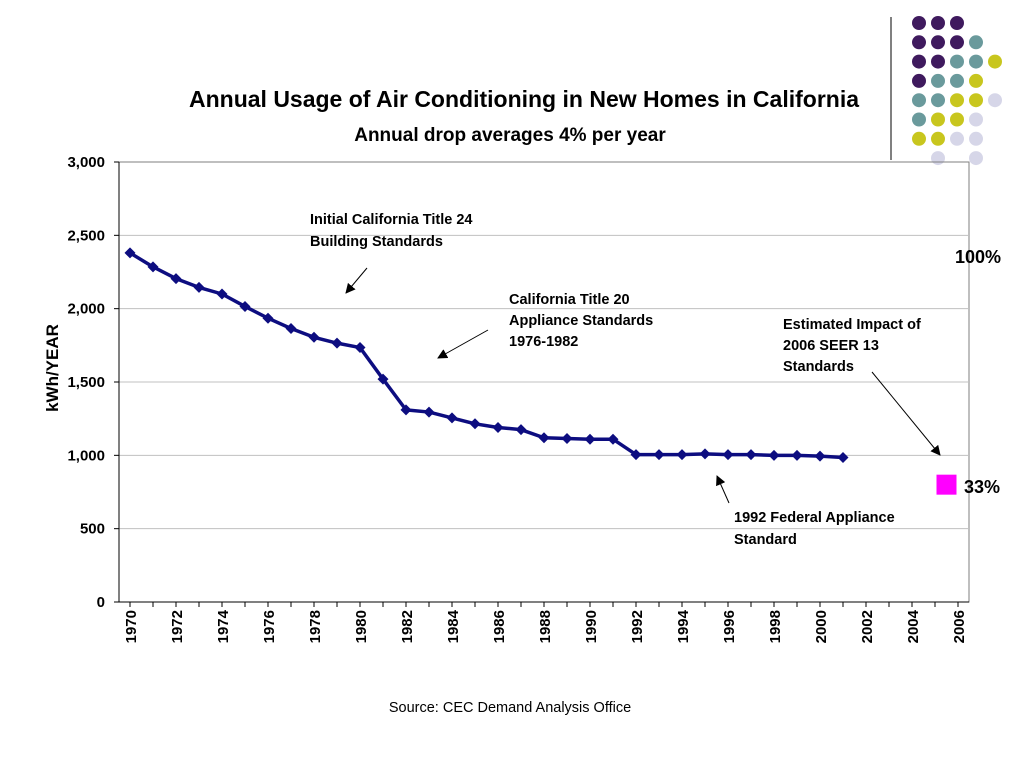 Image resolution: width=1024 pixels, height=768 pixels. What do you see at coordinates (569, 300) in the screenshot?
I see `annotation-title-20-line-1: California Title 20` at bounding box center [569, 300].